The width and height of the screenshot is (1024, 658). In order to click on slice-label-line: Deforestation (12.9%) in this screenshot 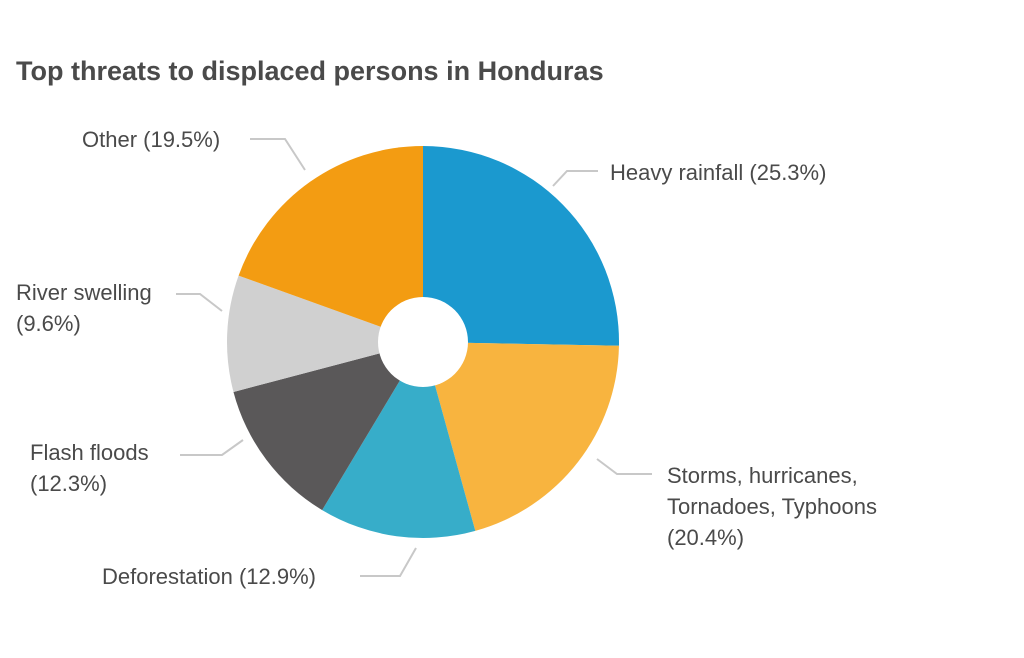, I will do `click(209, 576)`.